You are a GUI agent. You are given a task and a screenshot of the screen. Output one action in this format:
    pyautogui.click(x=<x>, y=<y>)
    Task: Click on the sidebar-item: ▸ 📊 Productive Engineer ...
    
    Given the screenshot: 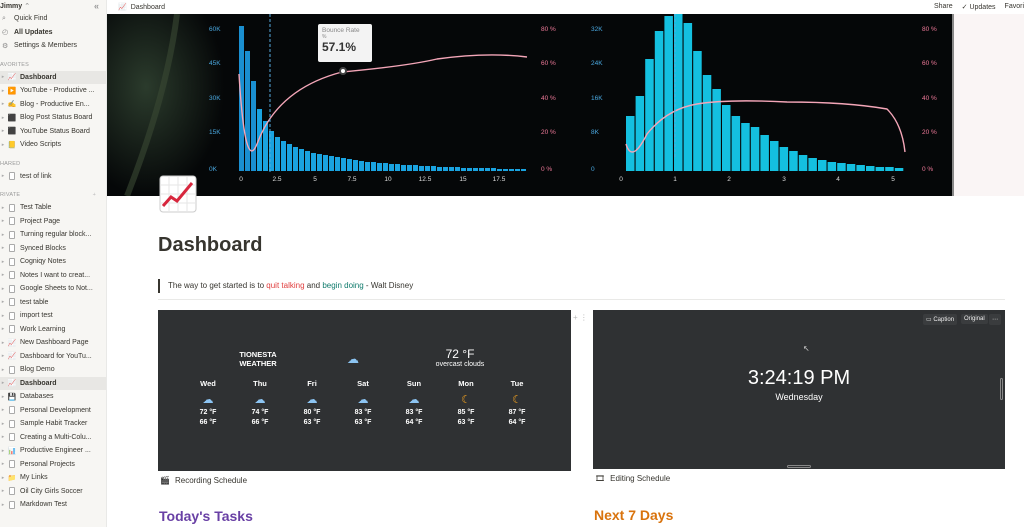 What is the action you would take?
    pyautogui.click(x=53, y=451)
    